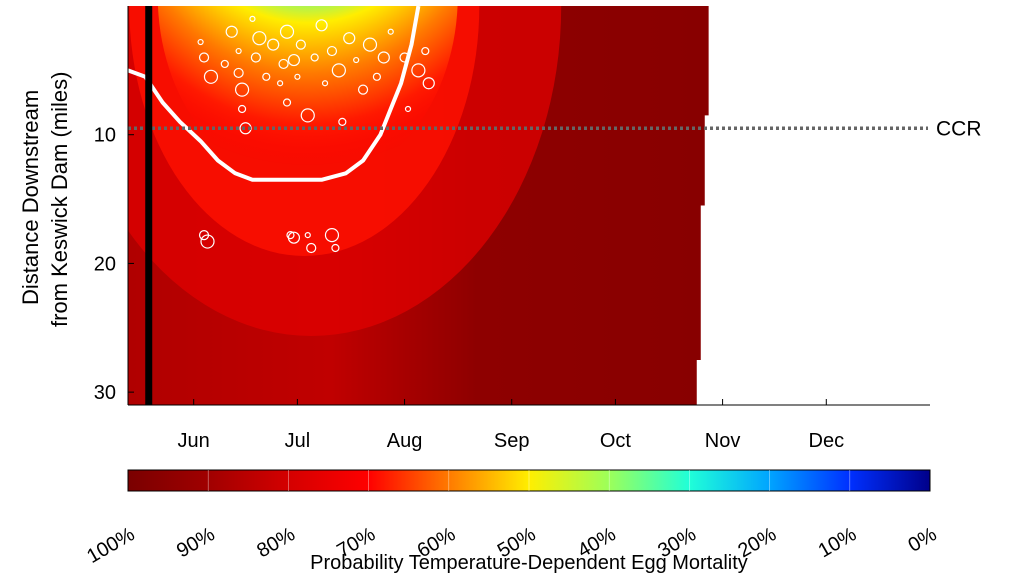 This screenshot has height=577, width=1012. Describe the element at coordinates (405, 441) in the screenshot. I see `x-tick-label: Aug` at that location.